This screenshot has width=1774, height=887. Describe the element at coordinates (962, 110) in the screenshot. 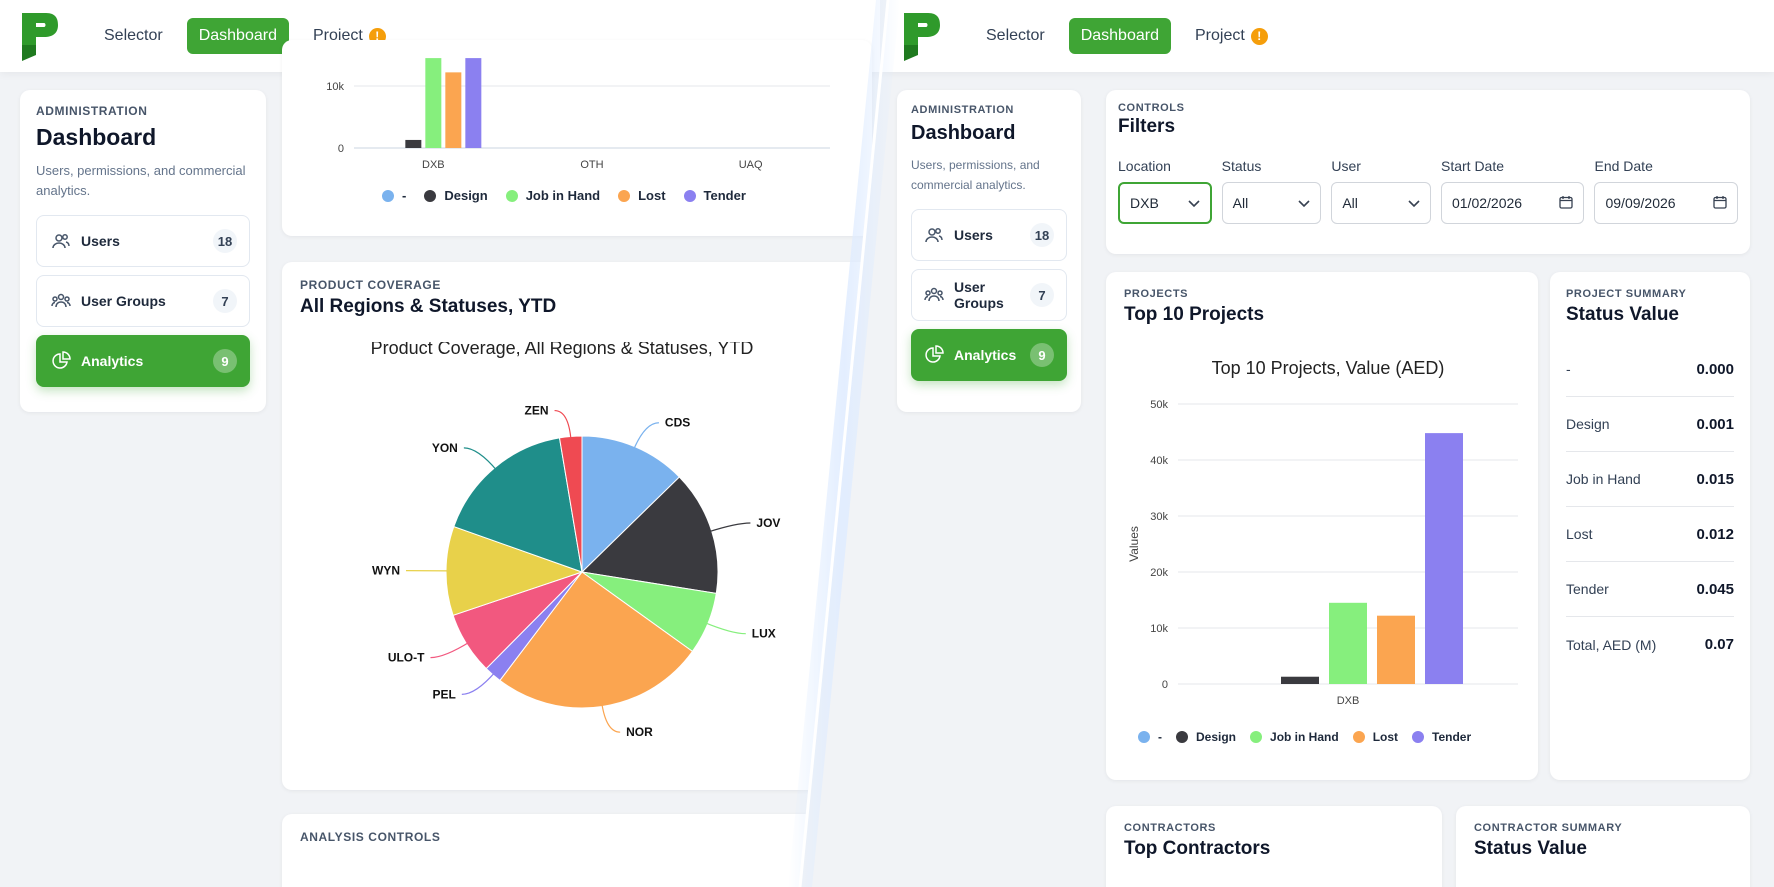

I see `admin-eyebrow: ADMINISTRATION` at that location.